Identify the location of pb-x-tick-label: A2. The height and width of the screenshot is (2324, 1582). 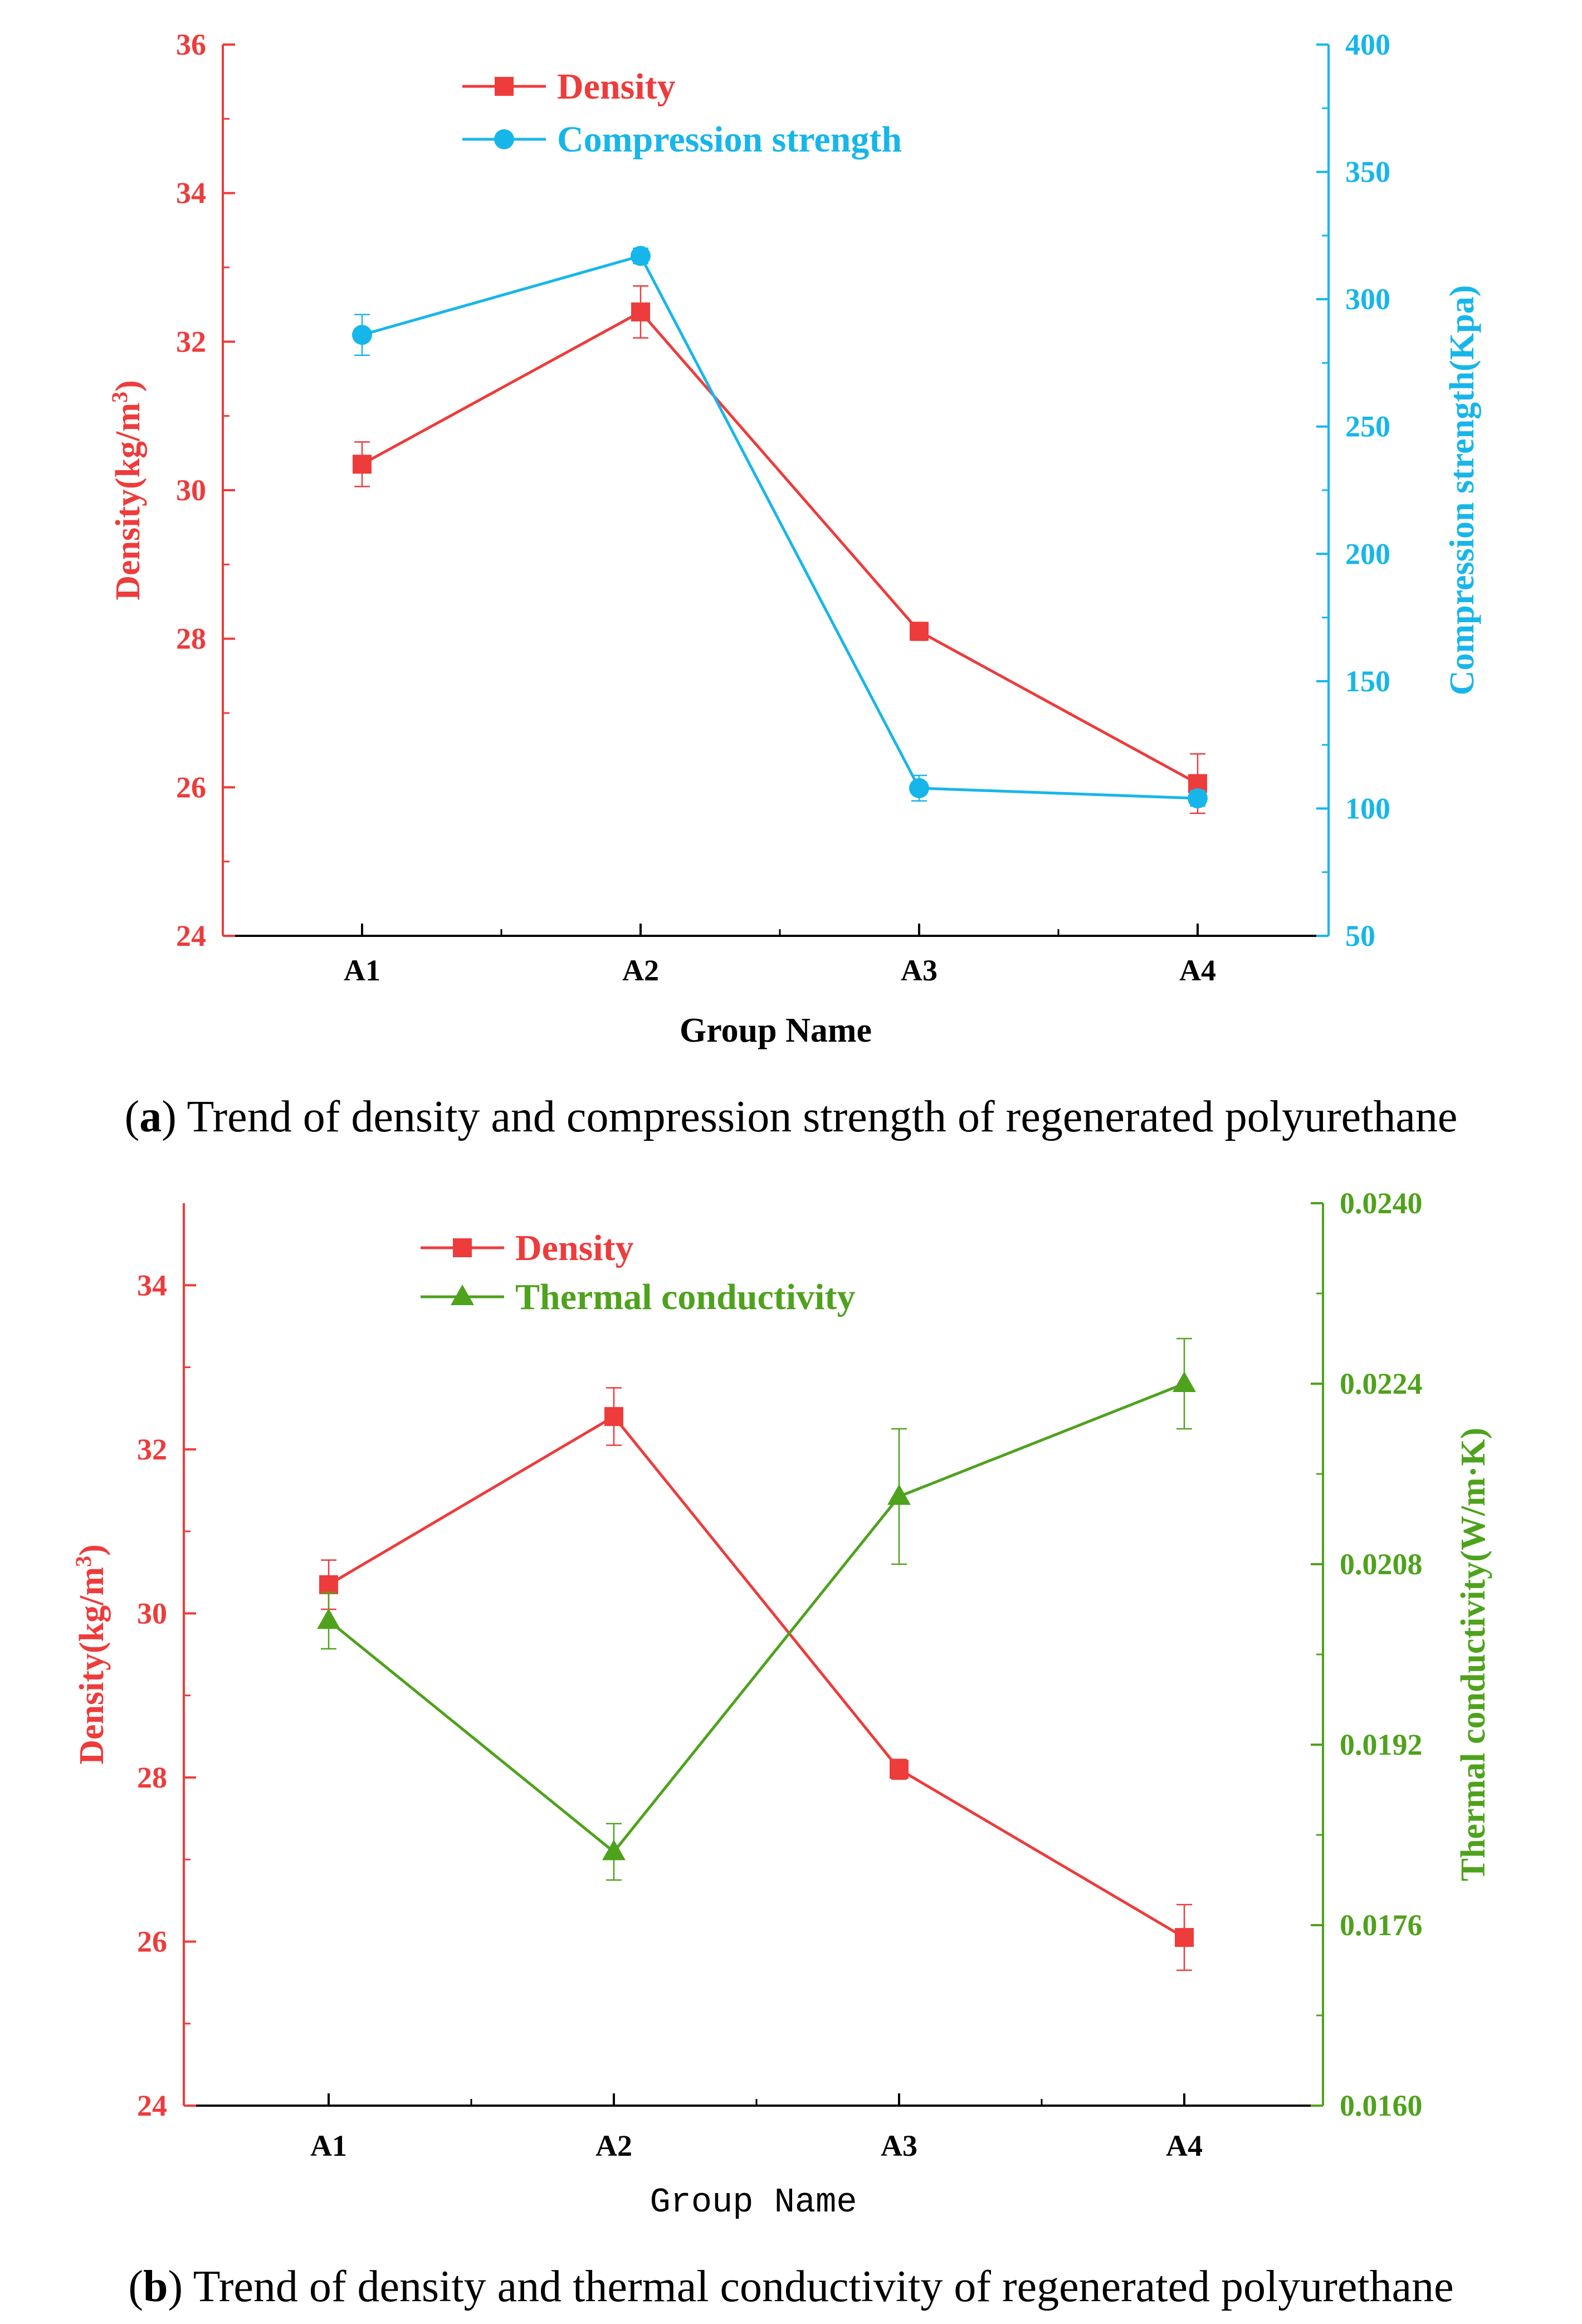
(613, 2145).